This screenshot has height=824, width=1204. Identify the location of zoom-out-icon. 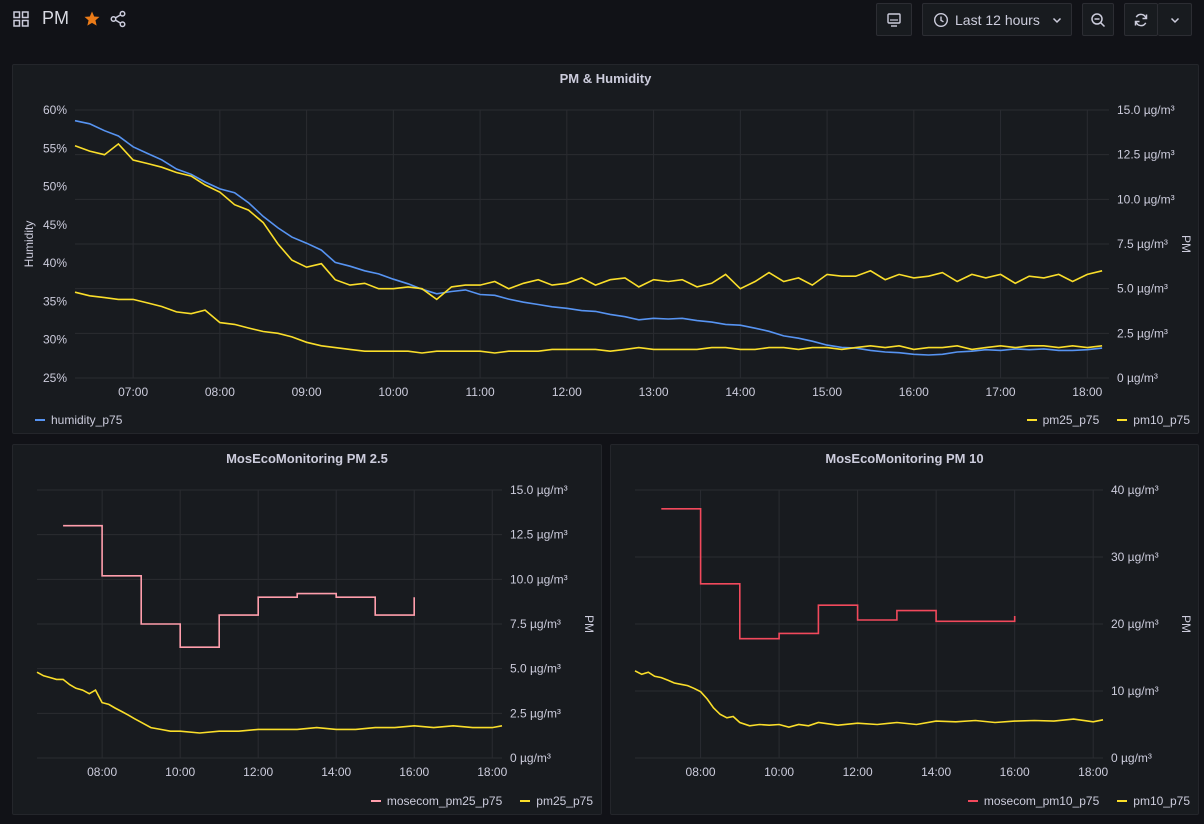
(1098, 19).